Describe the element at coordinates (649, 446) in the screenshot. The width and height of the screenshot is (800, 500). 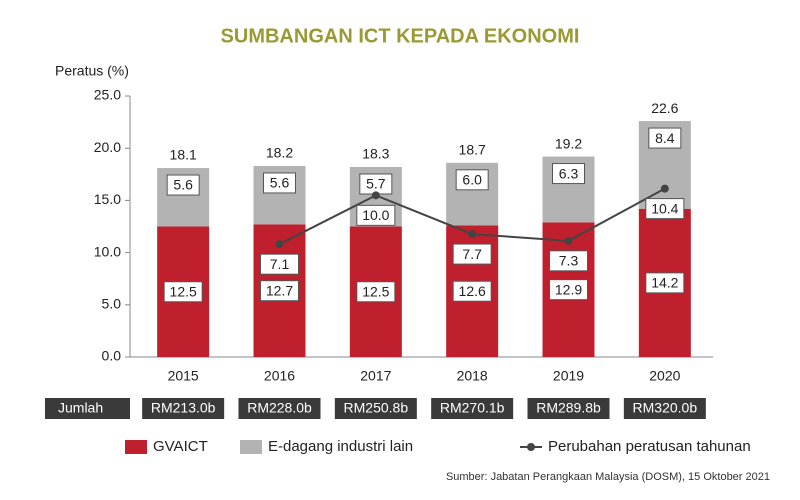
I see `legend-label: Perubahan peratusan tahunan` at that location.